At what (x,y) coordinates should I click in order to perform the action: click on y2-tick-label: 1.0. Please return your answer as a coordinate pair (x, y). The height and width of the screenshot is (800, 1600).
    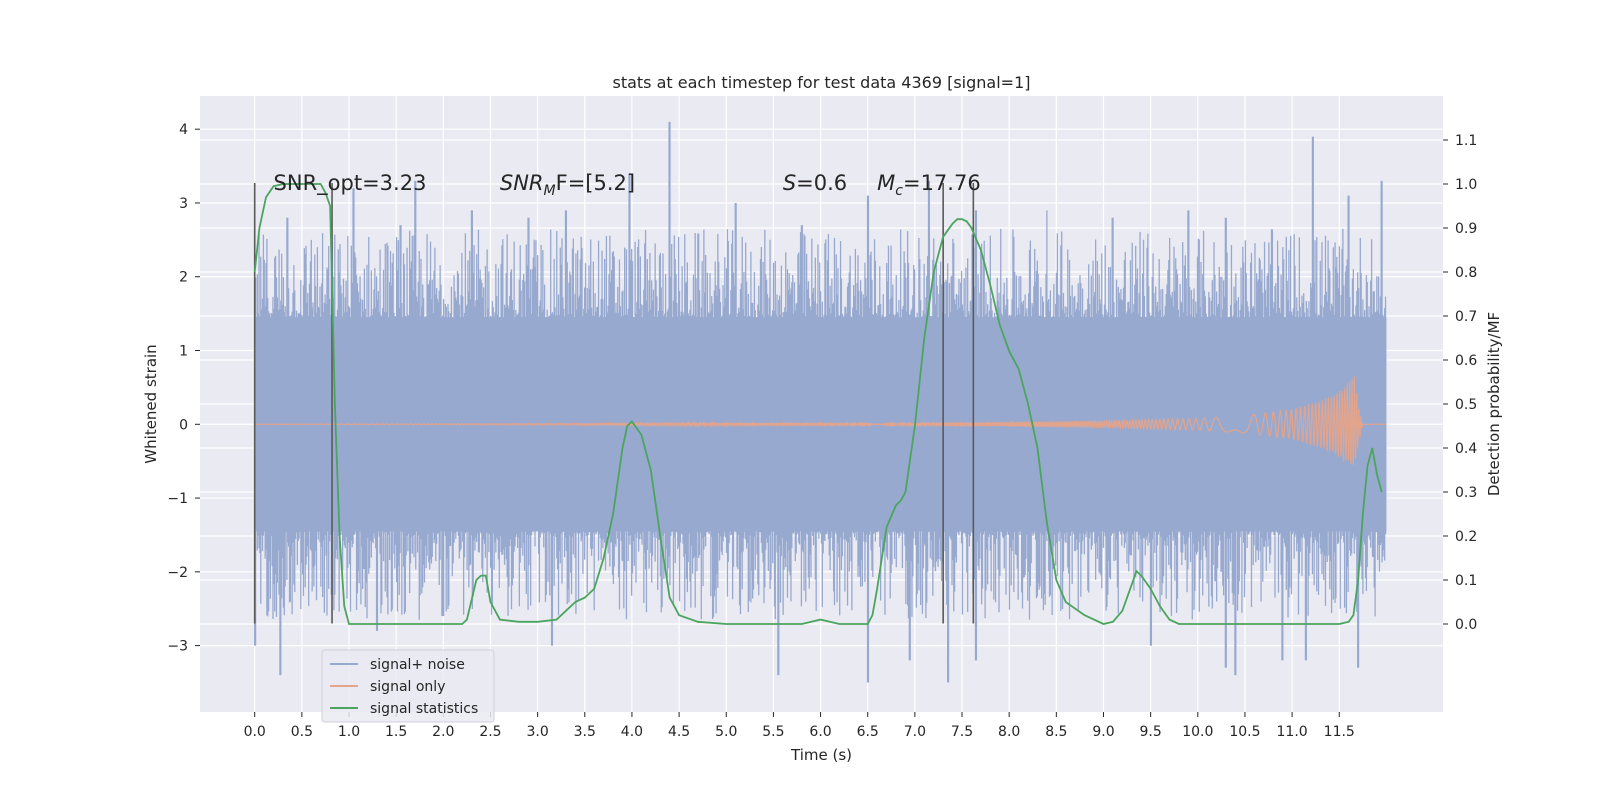
    Looking at the image, I should click on (1466, 185).